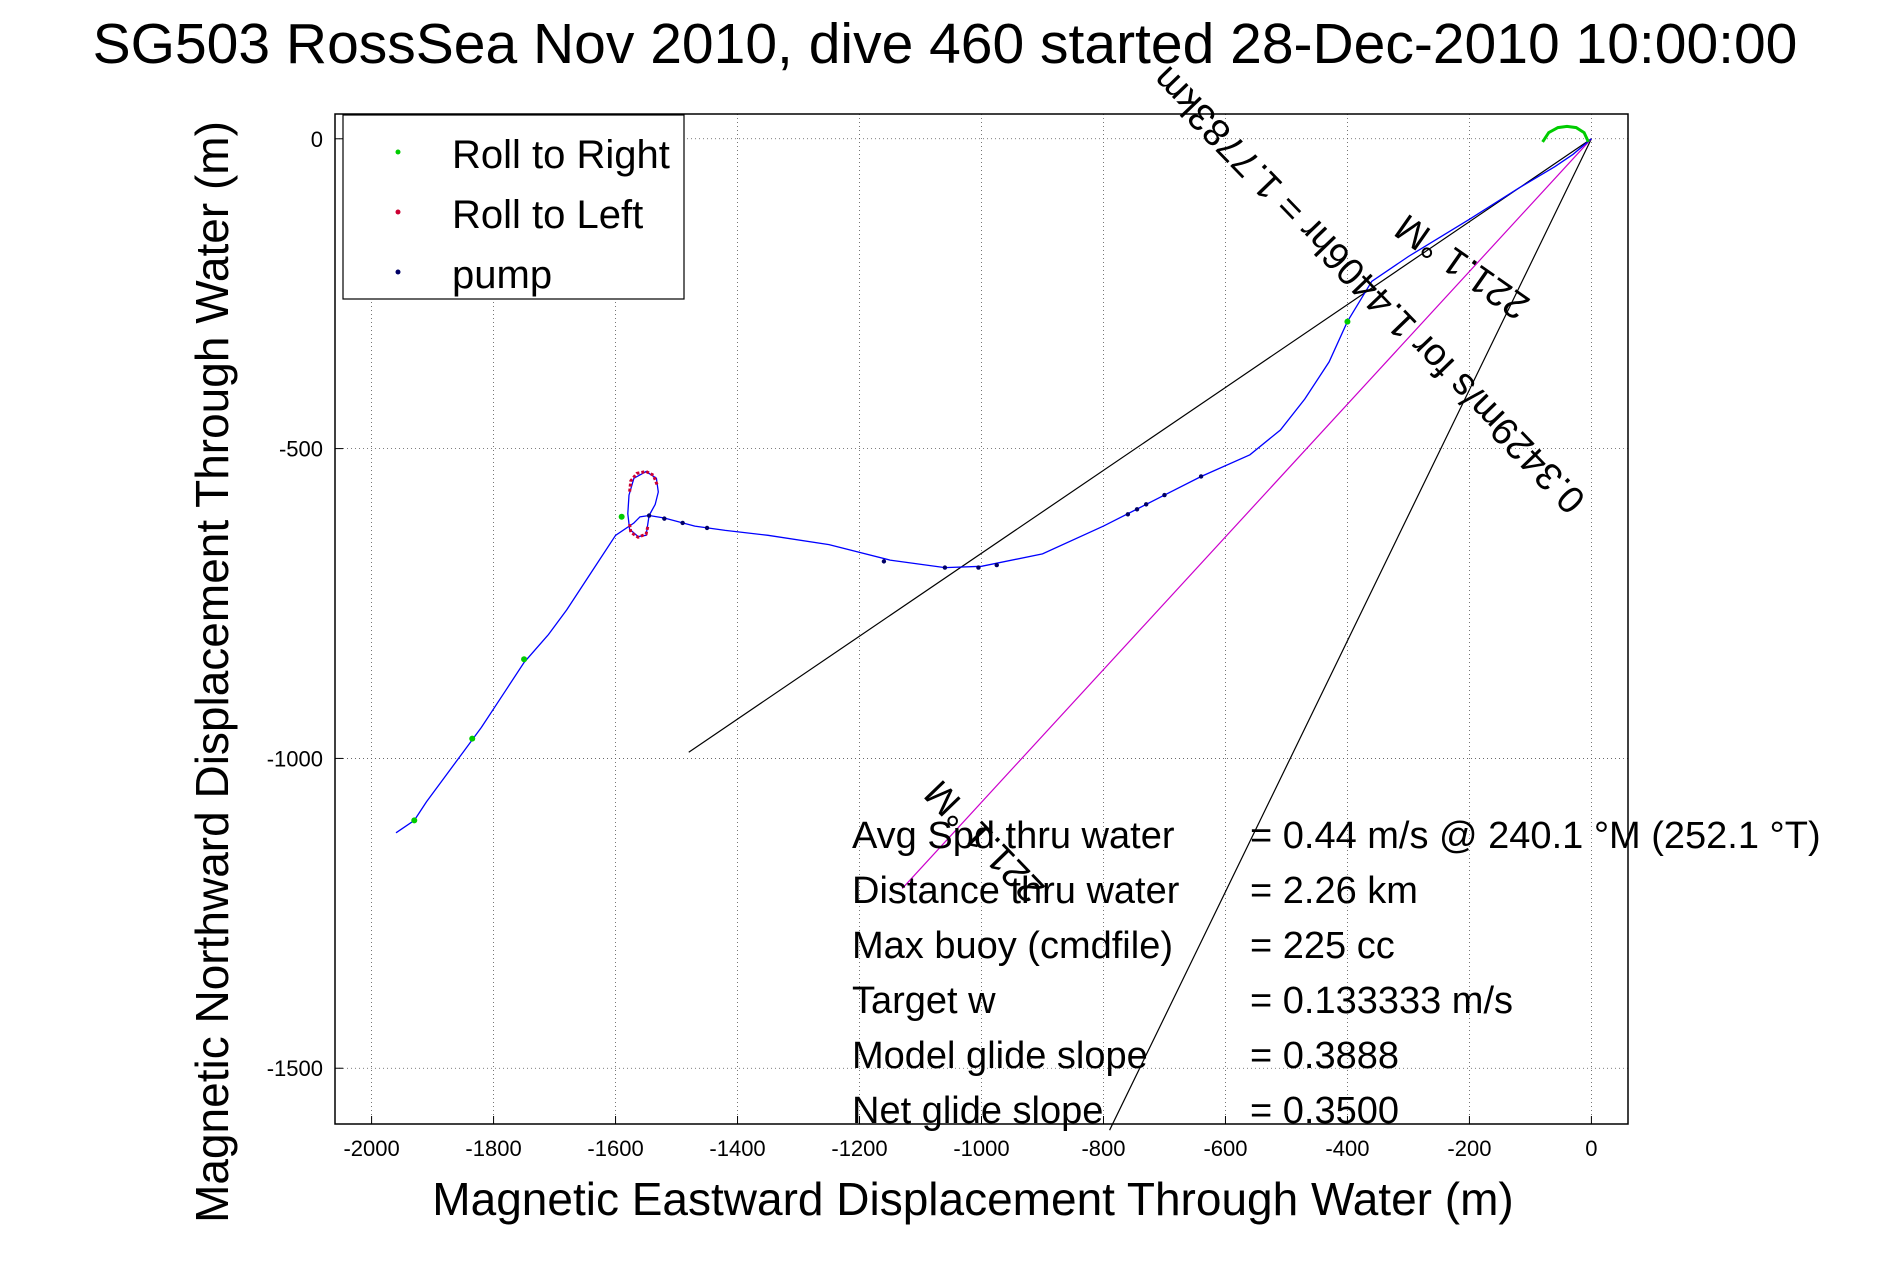  Describe the element at coordinates (859, 1148) in the screenshot. I see `x-tick-label: -1200` at that location.